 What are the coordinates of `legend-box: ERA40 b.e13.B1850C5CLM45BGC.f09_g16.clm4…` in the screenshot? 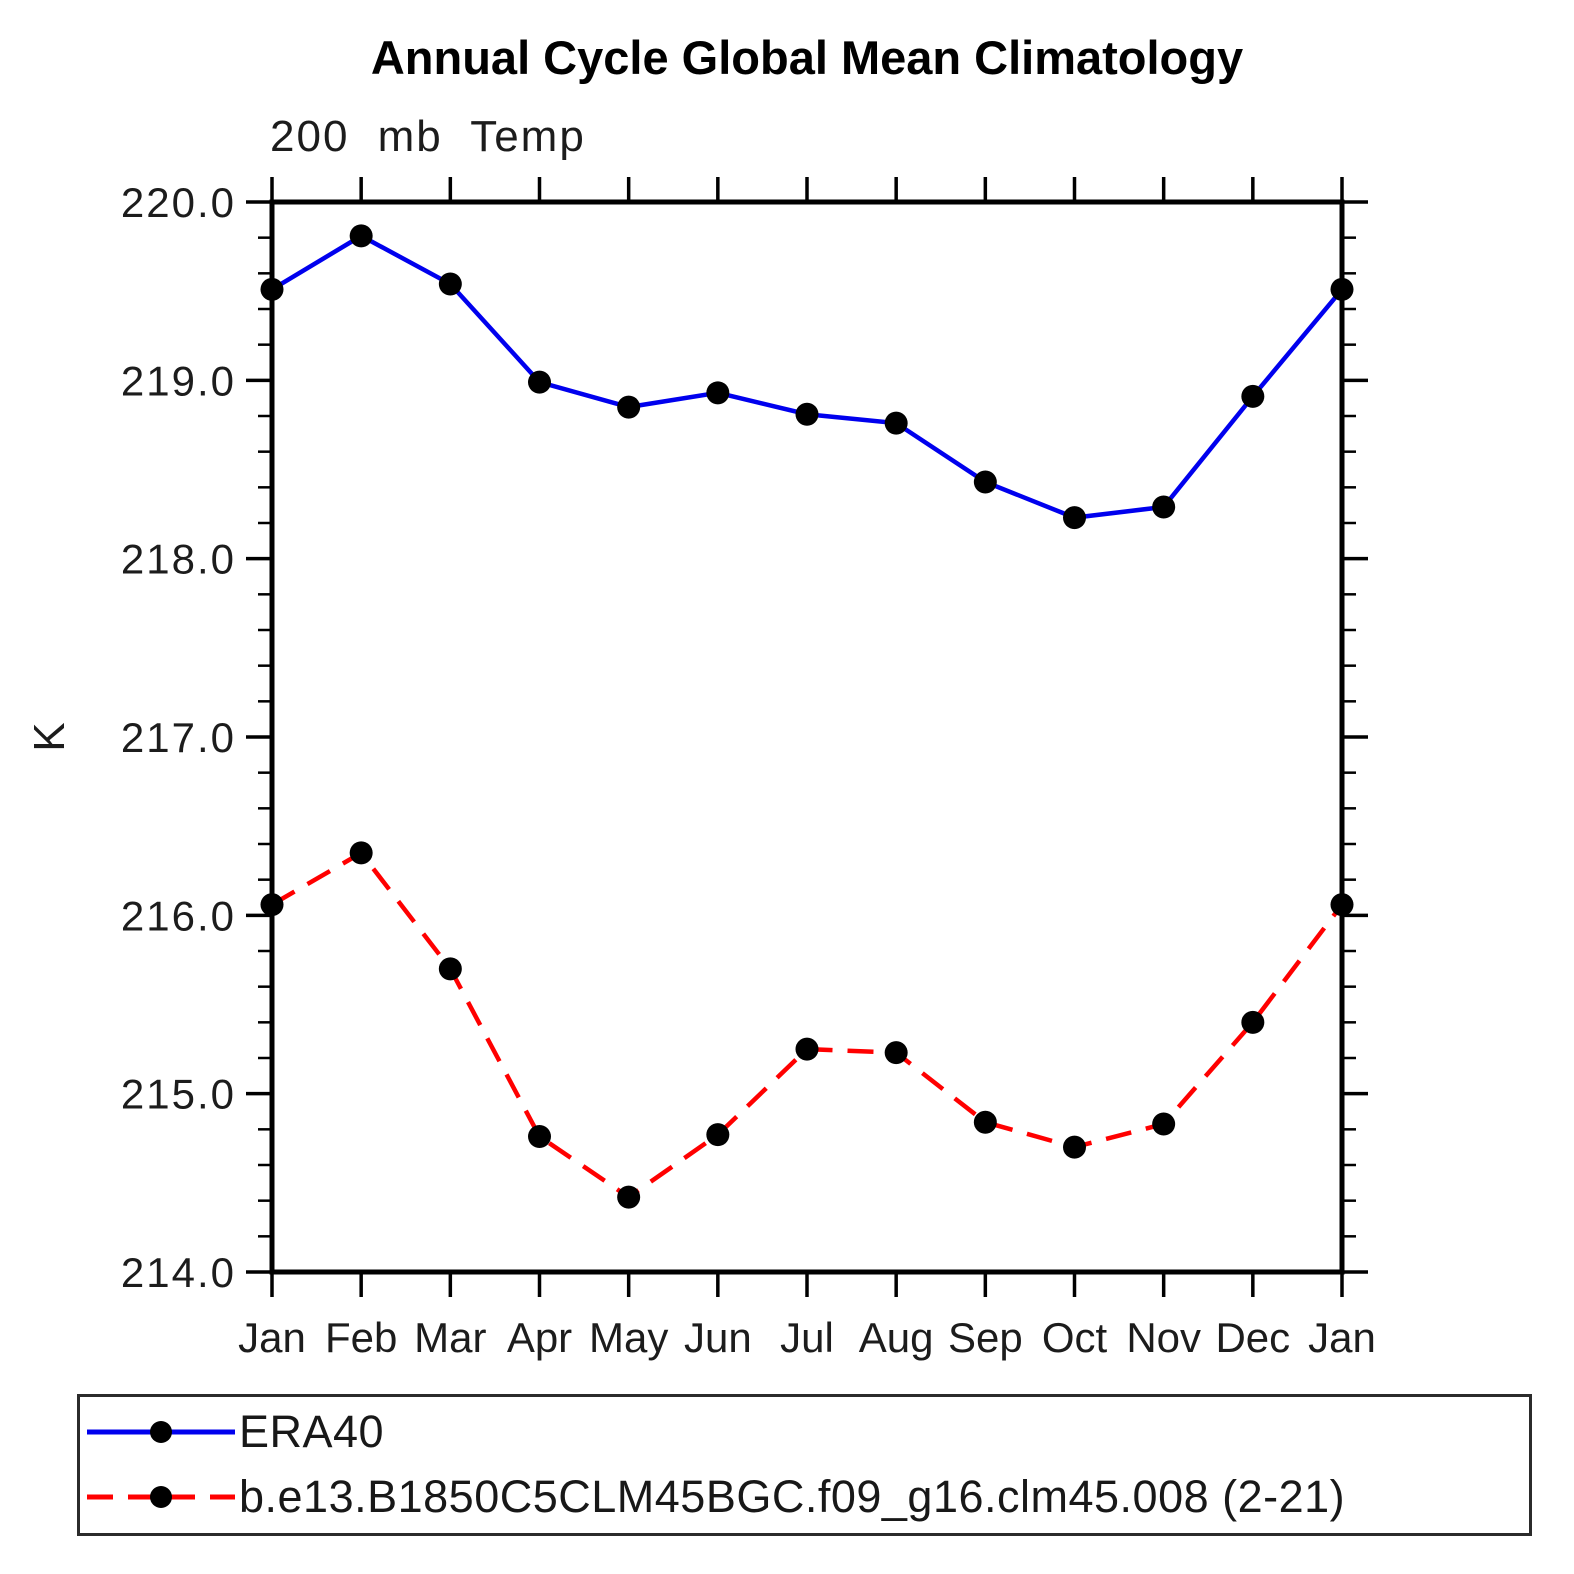 It's located at (804, 1465).